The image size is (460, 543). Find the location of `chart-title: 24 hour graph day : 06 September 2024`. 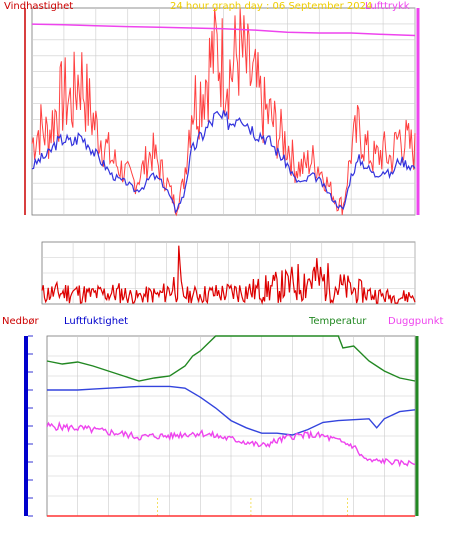

chart-title: 24 hour graph day : 06 September 2024 is located at coordinates (271, 6).